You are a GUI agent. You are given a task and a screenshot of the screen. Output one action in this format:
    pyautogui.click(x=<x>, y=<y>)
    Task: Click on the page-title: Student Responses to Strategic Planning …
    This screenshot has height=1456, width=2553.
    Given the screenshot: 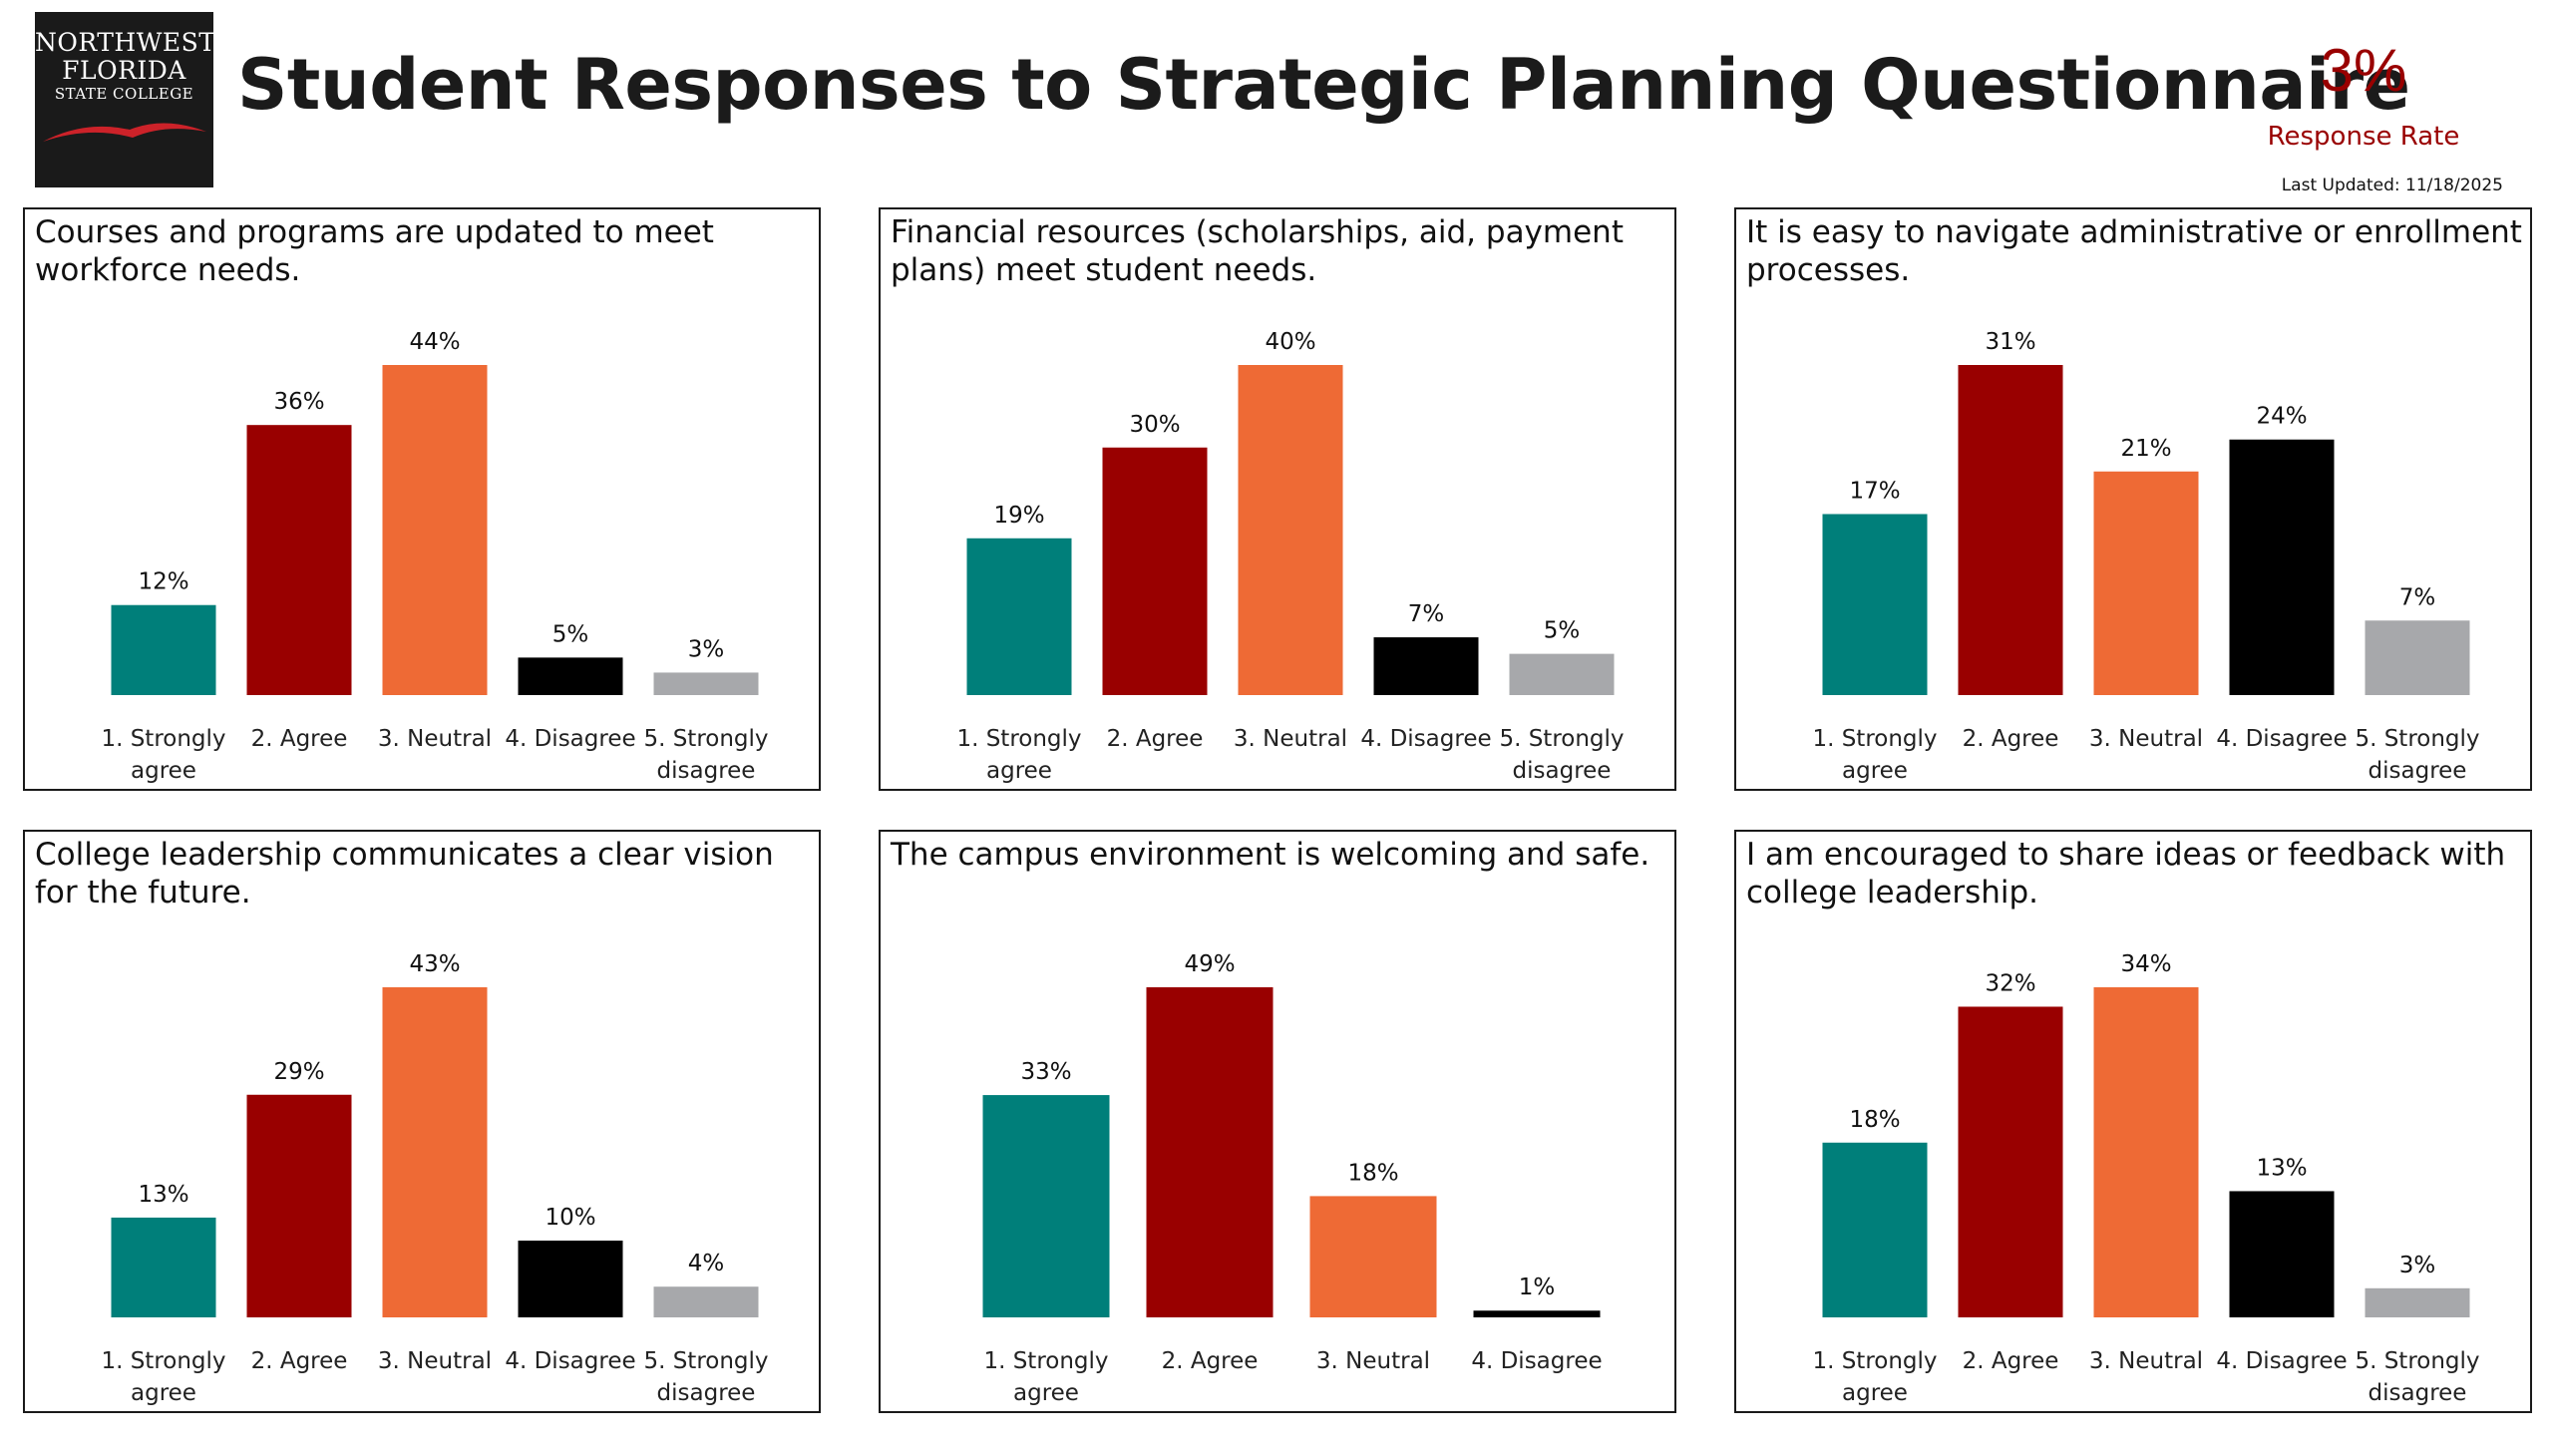 What is the action you would take?
    pyautogui.click(x=1324, y=85)
    